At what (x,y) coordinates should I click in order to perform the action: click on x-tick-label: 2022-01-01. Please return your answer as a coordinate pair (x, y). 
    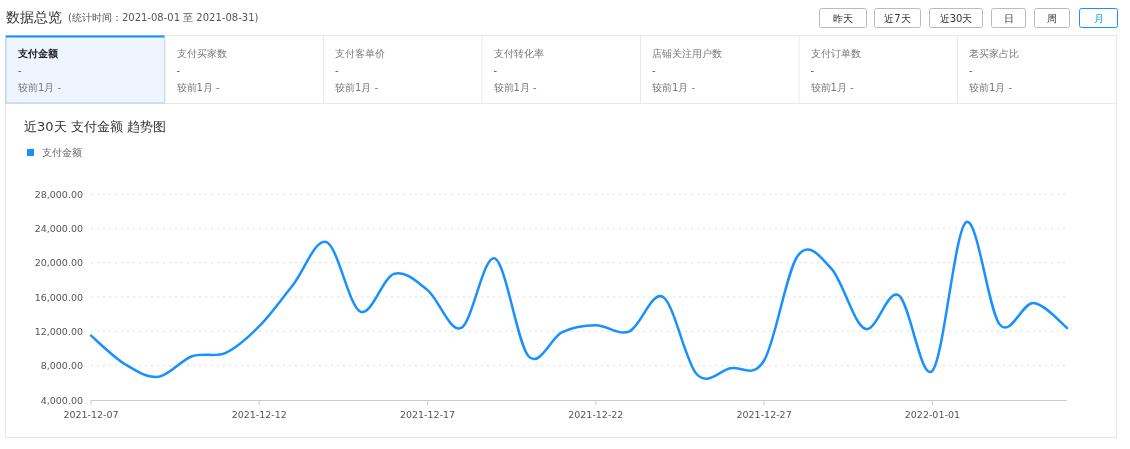
    Looking at the image, I should click on (932, 414).